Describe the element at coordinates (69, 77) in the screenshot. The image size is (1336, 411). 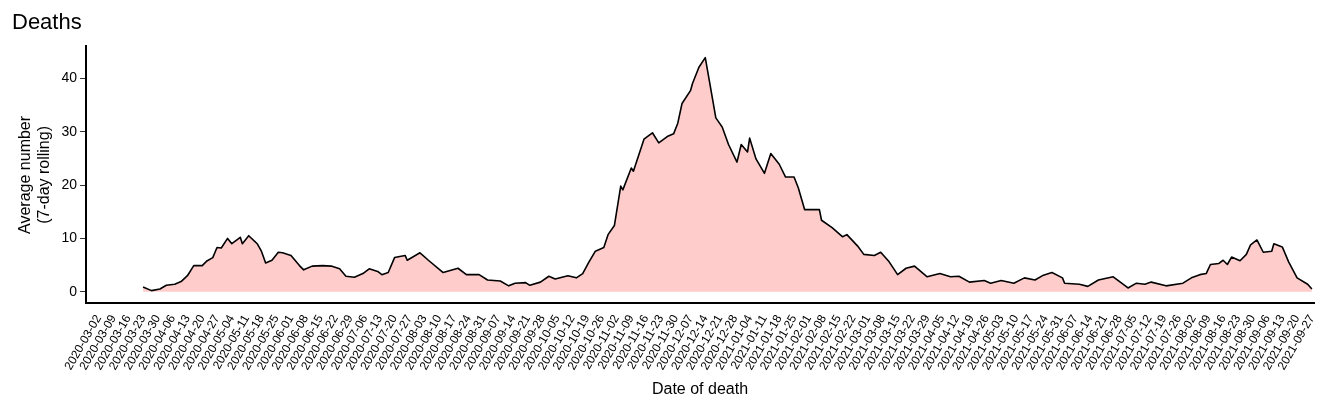
I see `y-tick-label: 40` at that location.